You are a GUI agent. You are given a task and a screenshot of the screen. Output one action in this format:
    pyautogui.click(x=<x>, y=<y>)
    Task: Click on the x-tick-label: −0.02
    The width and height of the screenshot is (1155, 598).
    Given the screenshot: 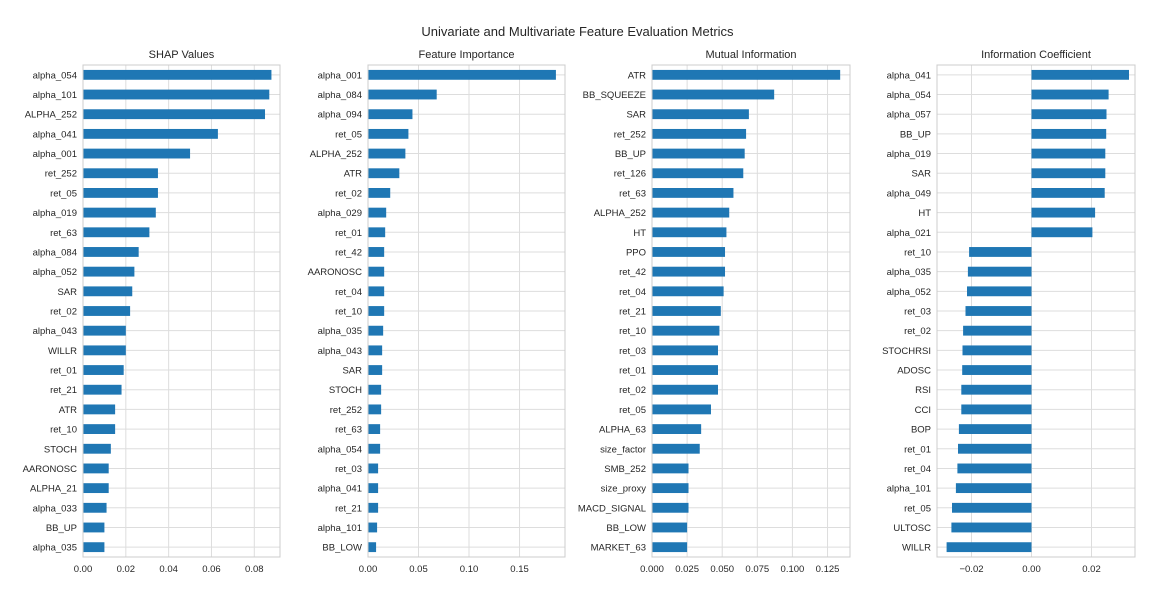 What is the action you would take?
    pyautogui.click(x=971, y=569)
    